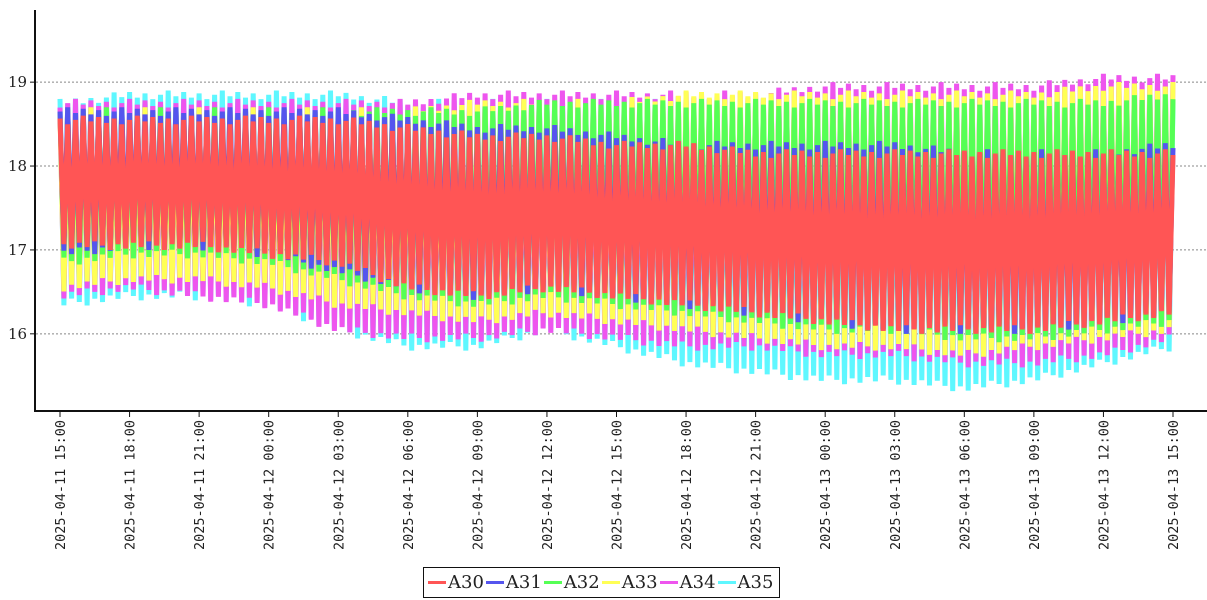  I want to click on legend-item-a31: A31, so click(513, 582).